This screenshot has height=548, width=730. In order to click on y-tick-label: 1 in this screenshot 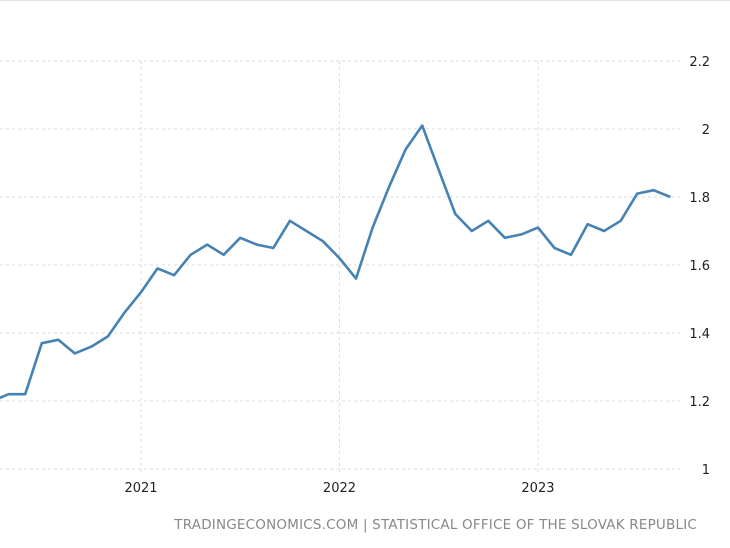, I will do `click(706, 470)`.